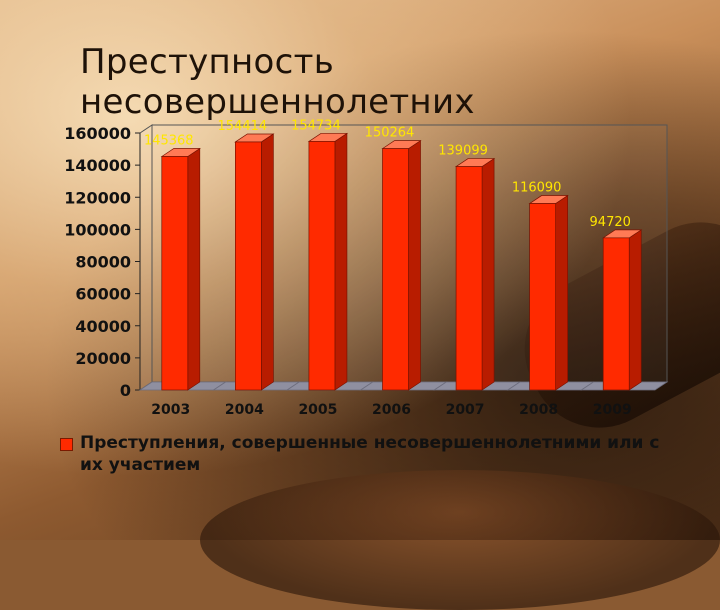 This screenshot has height=610, width=720. What do you see at coordinates (277, 82) in the screenshot?
I see `slide-title: Преступность несовершеннолетних` at bounding box center [277, 82].